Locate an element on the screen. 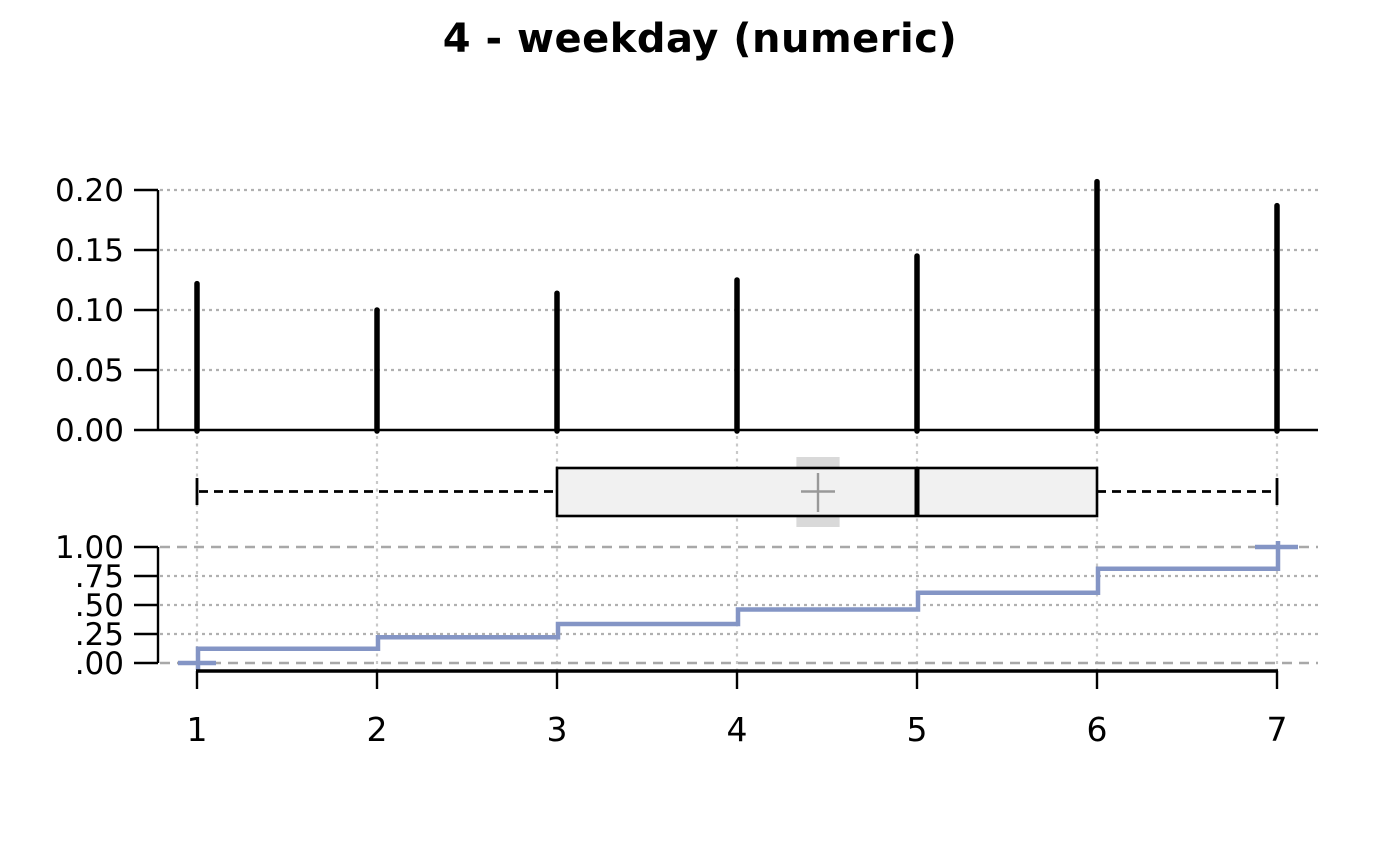 The image size is (1400, 866). y-tick-label: .25 is located at coordinates (99, 635).